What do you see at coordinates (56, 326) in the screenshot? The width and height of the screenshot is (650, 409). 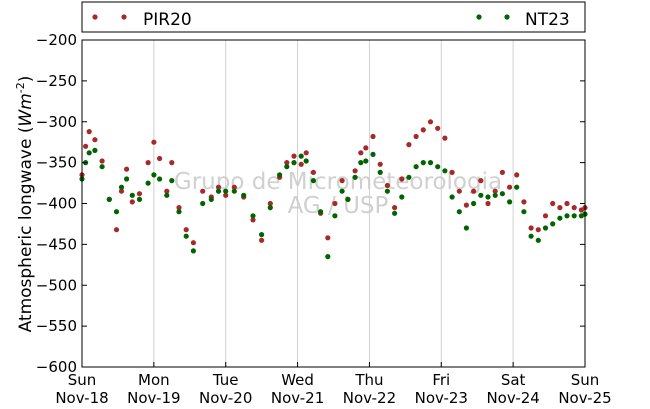 I see `y-tick-label: −550` at bounding box center [56, 326].